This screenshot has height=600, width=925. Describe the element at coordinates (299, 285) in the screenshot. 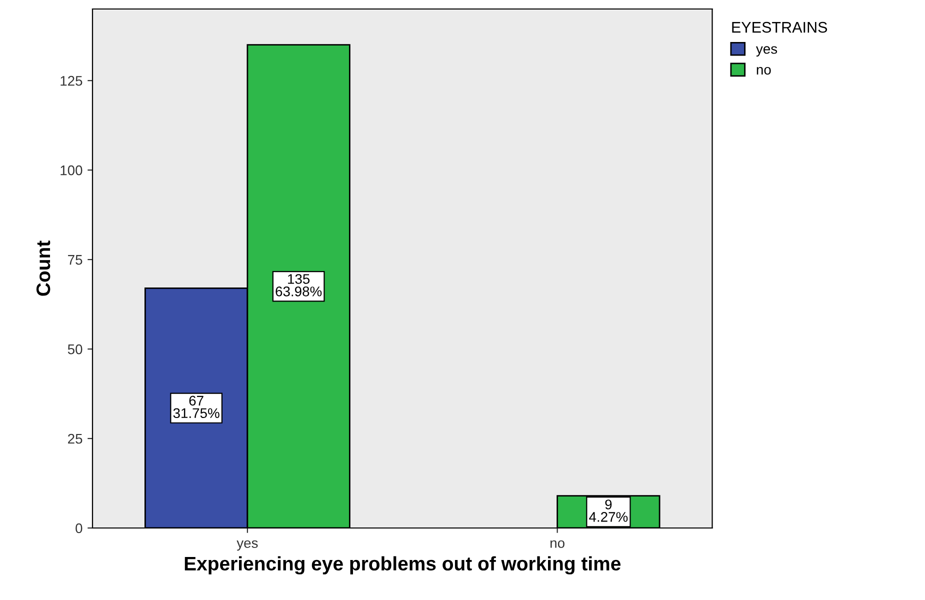

I see `data-label: 135 63.98%` at that location.